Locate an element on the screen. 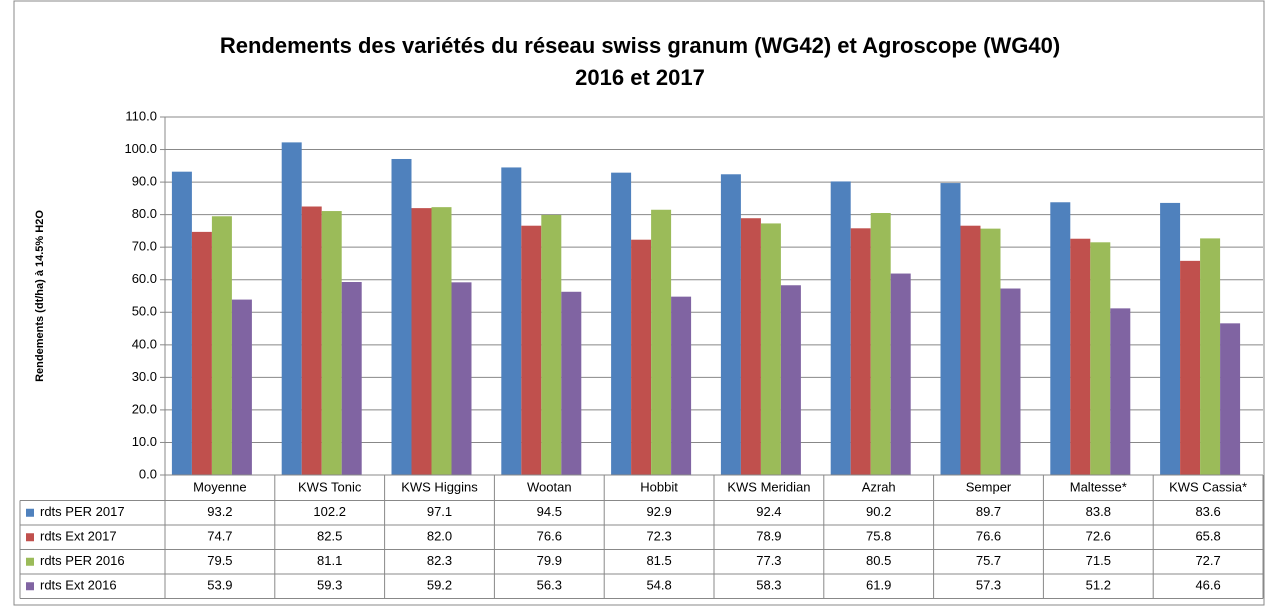  y-tick-label: 10.0 is located at coordinates (144, 441).